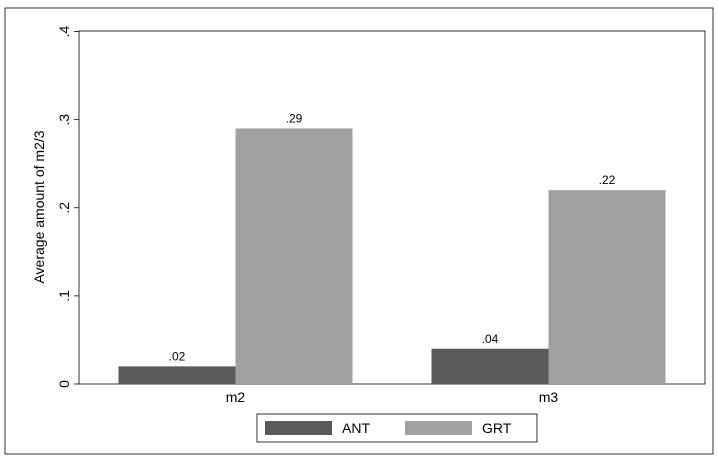  Describe the element at coordinates (236, 397) in the screenshot. I see `category-label-m2: m2` at that location.